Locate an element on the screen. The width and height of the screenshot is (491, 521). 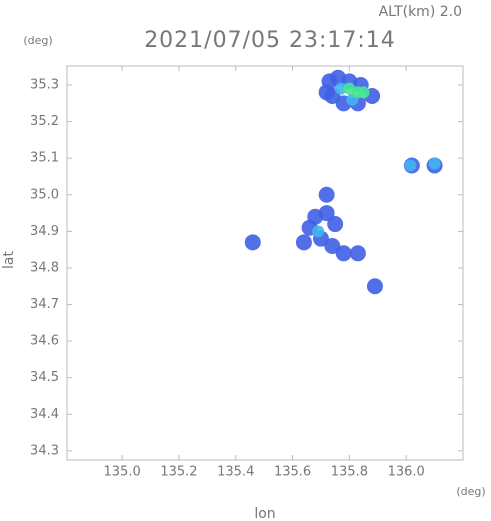
y-axis-label: lat is located at coordinates (9, 260).